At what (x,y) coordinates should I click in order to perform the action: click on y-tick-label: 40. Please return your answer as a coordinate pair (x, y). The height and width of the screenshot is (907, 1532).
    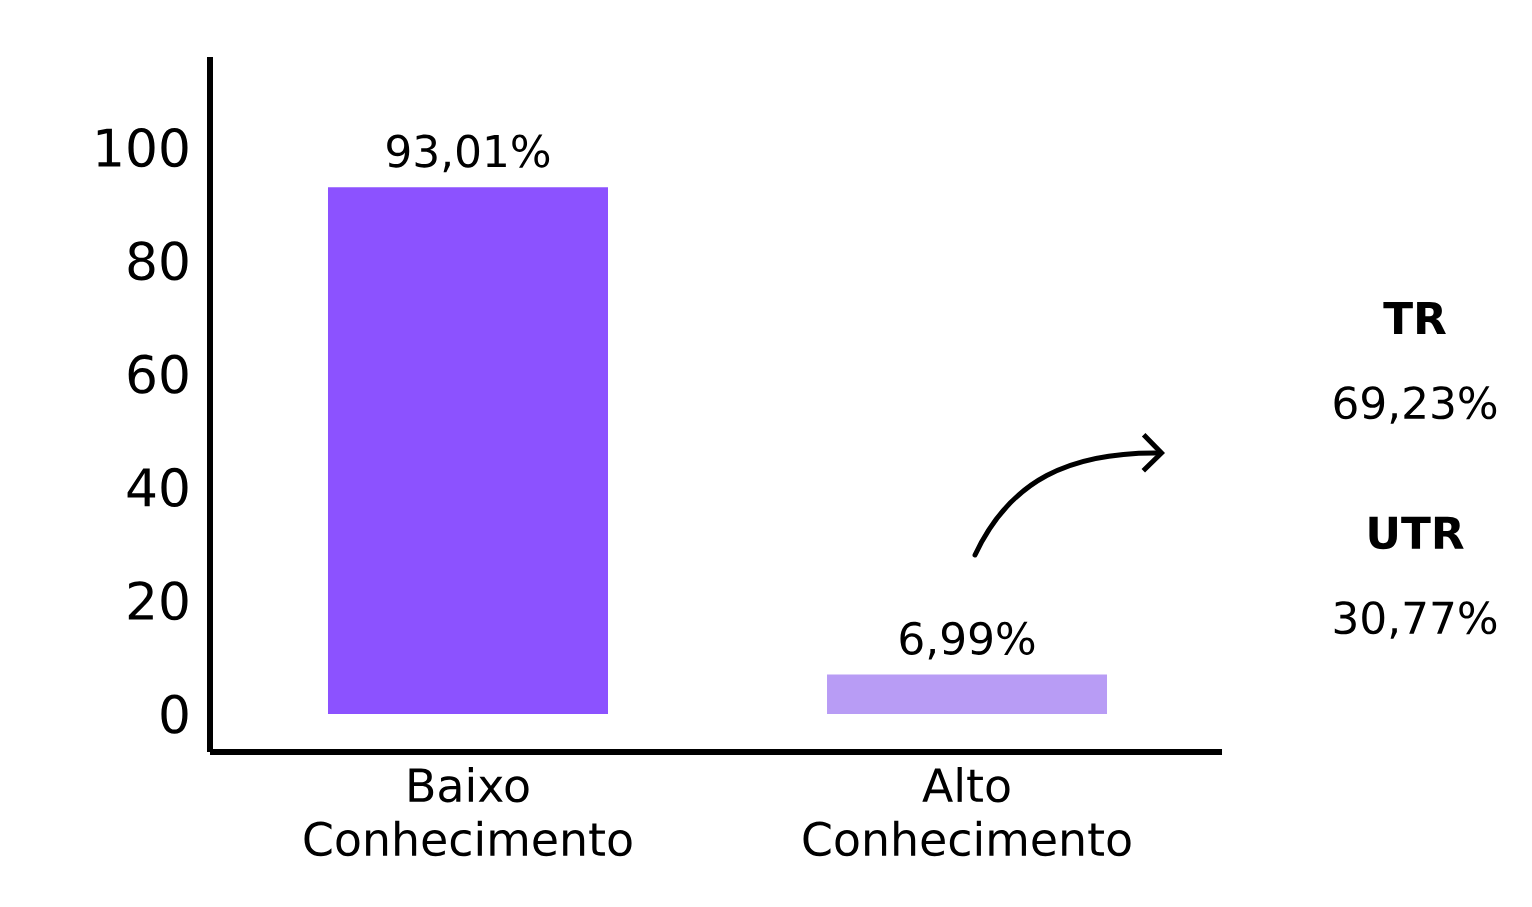
    Looking at the image, I should click on (157, 487).